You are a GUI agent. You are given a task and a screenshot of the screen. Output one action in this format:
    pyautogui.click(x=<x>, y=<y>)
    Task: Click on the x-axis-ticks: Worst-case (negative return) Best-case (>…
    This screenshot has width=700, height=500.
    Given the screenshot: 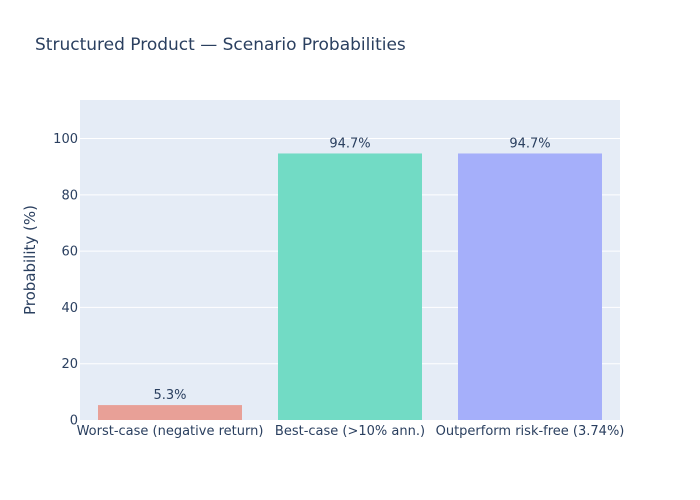 What is the action you would take?
    pyautogui.click(x=351, y=431)
    